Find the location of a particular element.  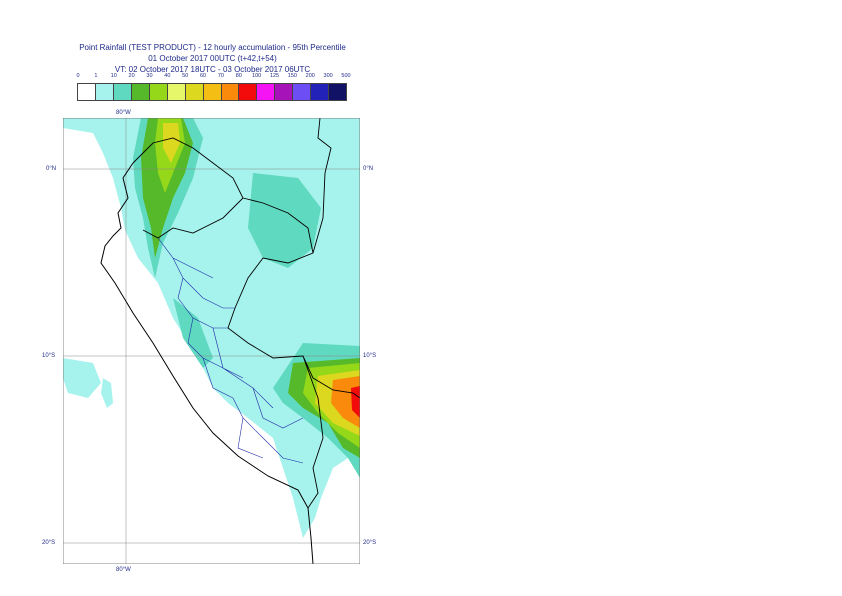

color-legend: 0 1 10 20 30 40 50 60 70 80 100 125 150 200 300 500 is located at coordinates (214, 87).